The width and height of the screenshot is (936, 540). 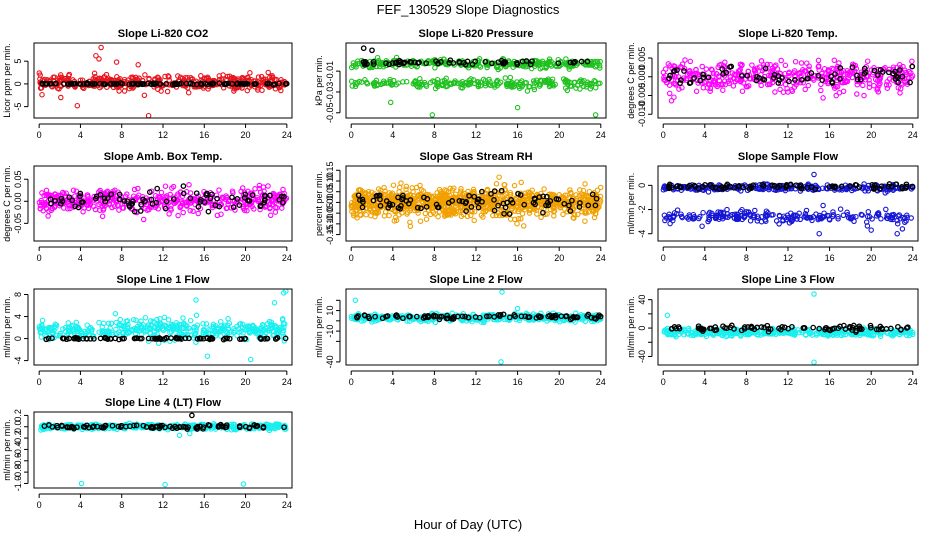 I want to click on panel-points, so click(x=475, y=81).